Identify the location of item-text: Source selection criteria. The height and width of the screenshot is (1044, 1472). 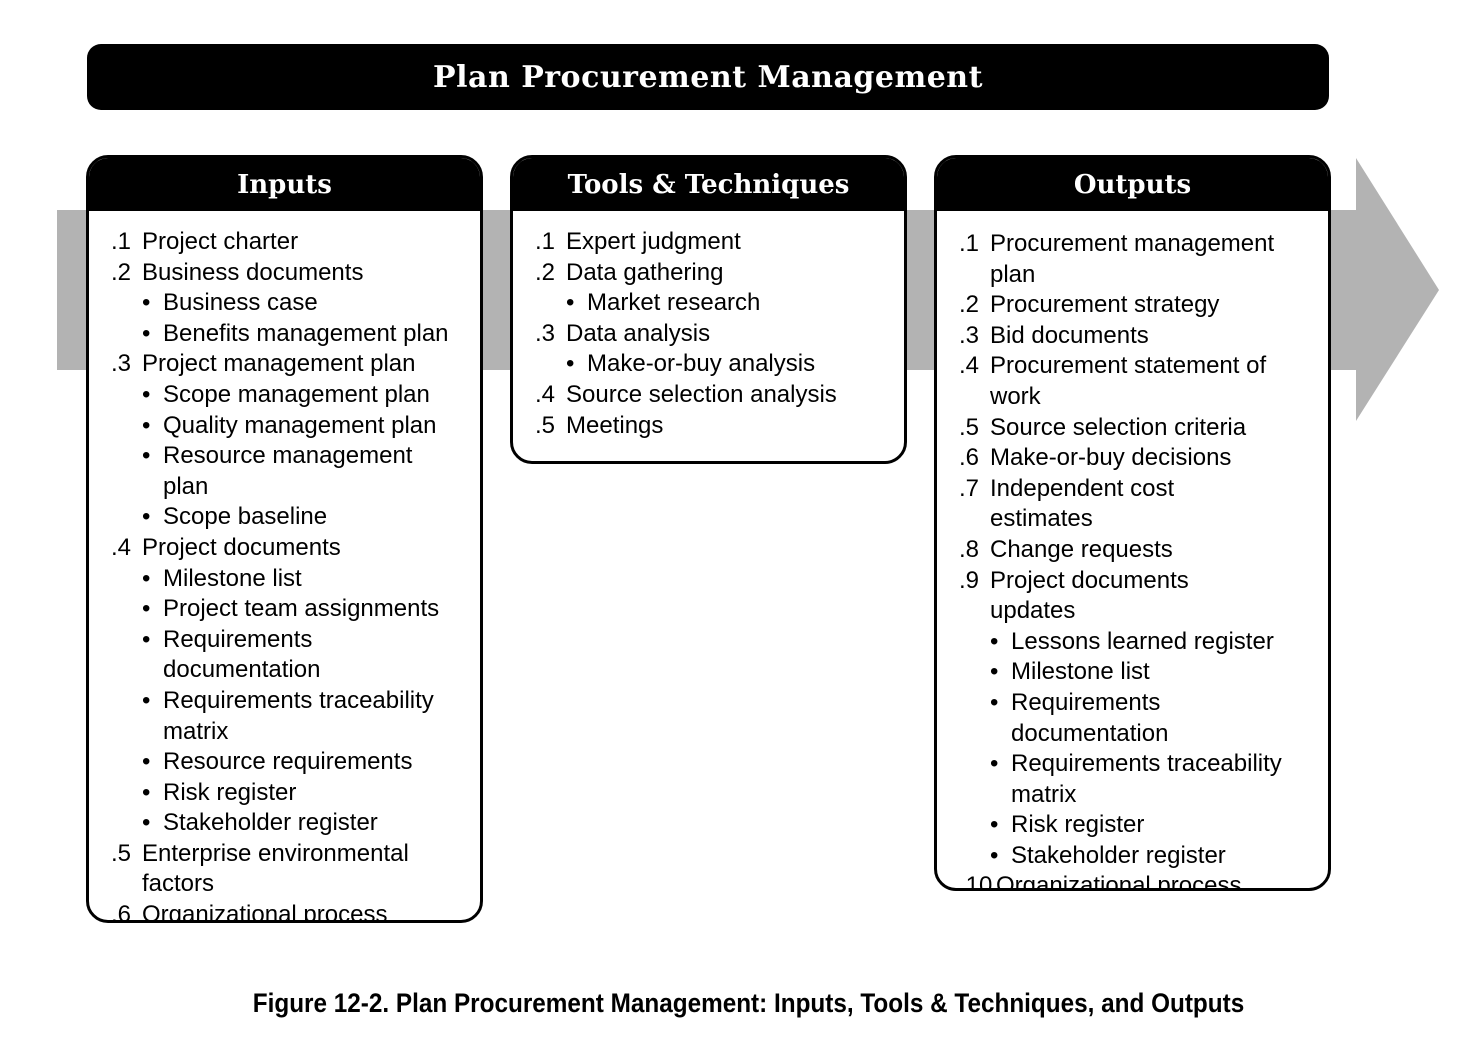
(1118, 427).